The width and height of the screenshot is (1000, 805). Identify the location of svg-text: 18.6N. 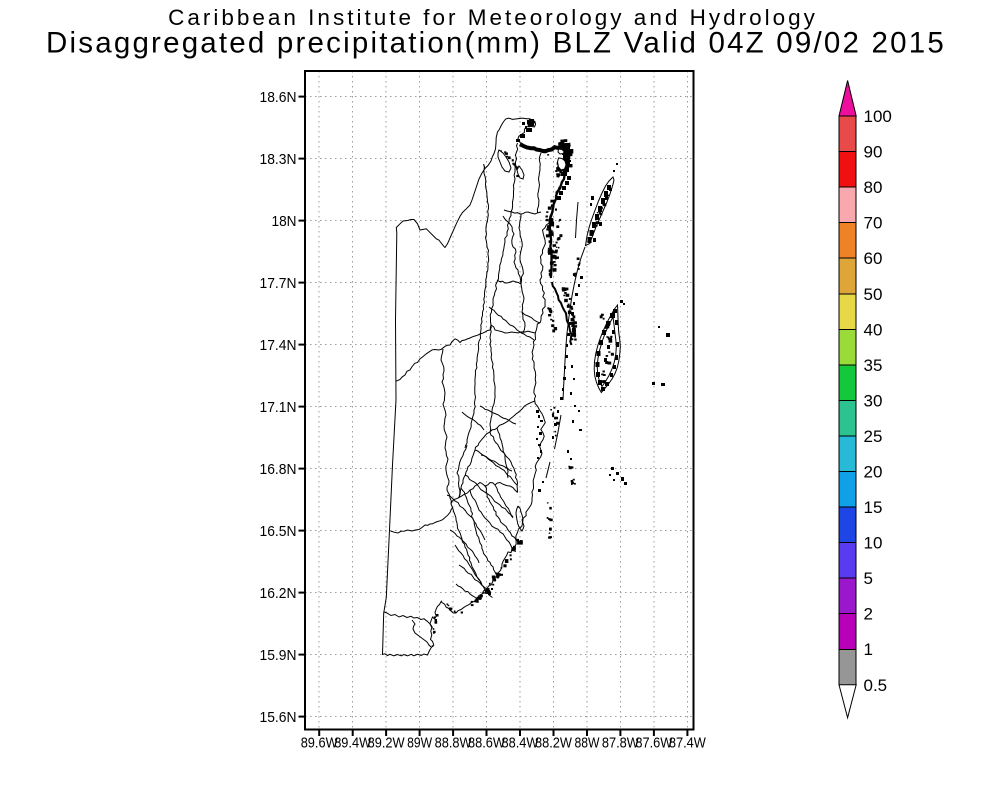
(278, 97).